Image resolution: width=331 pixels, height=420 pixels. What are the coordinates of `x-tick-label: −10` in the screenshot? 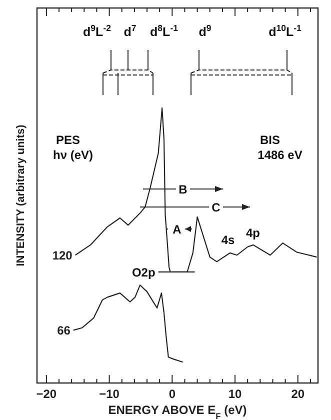 It's located at (109, 394).